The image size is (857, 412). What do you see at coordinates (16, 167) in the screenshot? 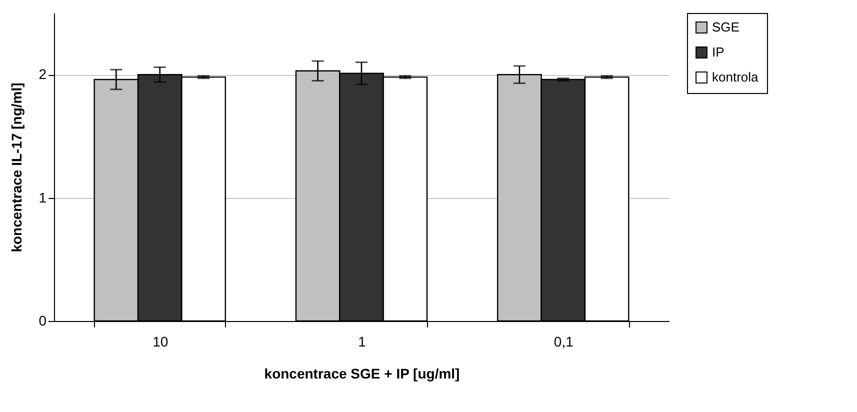
I see `y-axis-title: koncentrace IL-17 [ng/ml]` at bounding box center [16, 167].